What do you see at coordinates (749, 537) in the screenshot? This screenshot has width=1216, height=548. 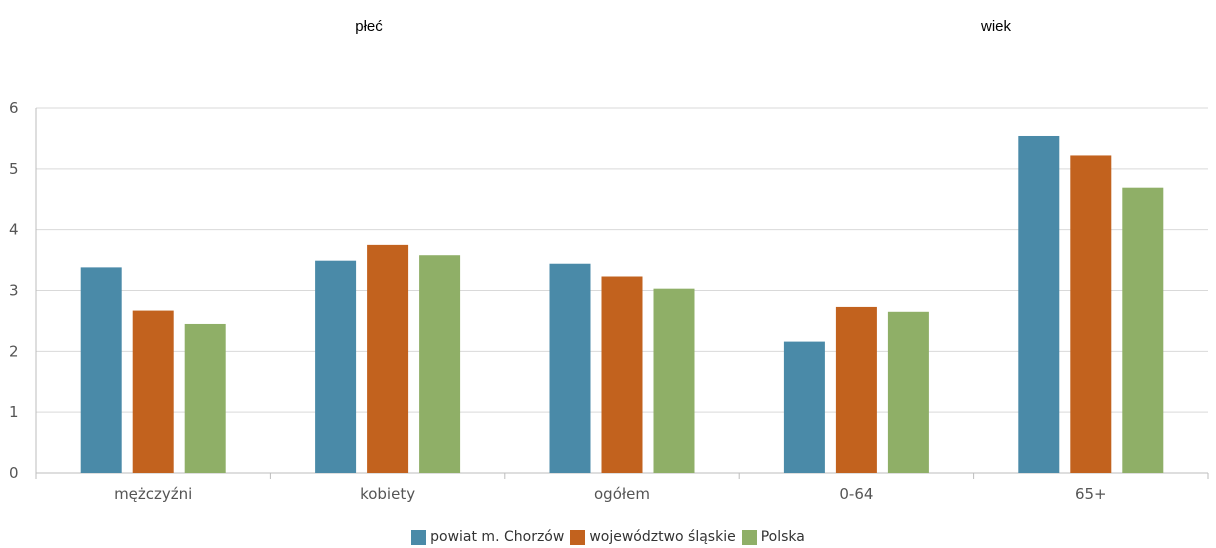 I see `legend-swatch-polska` at bounding box center [749, 537].